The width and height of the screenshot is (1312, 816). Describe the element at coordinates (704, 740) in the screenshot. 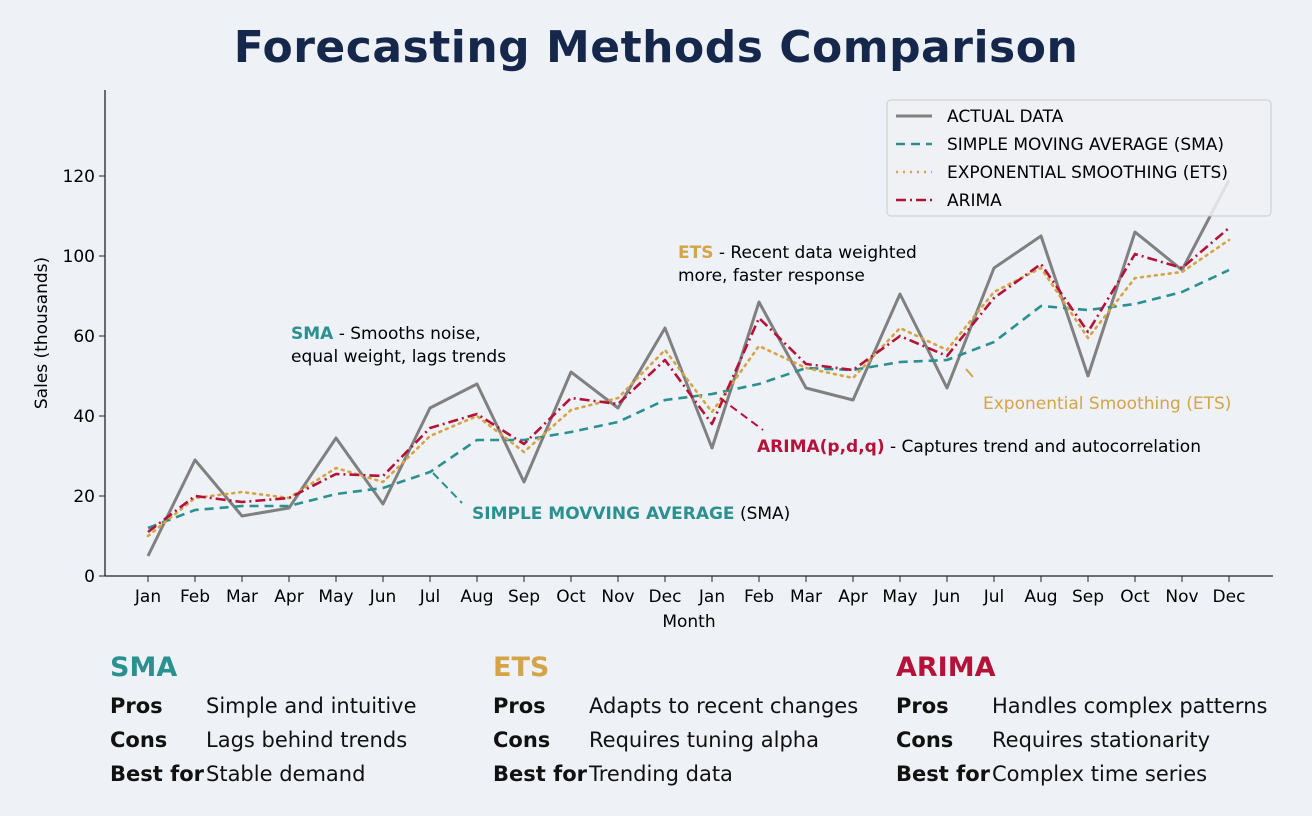

I see `summary-value: Requires tuning alpha` at that location.